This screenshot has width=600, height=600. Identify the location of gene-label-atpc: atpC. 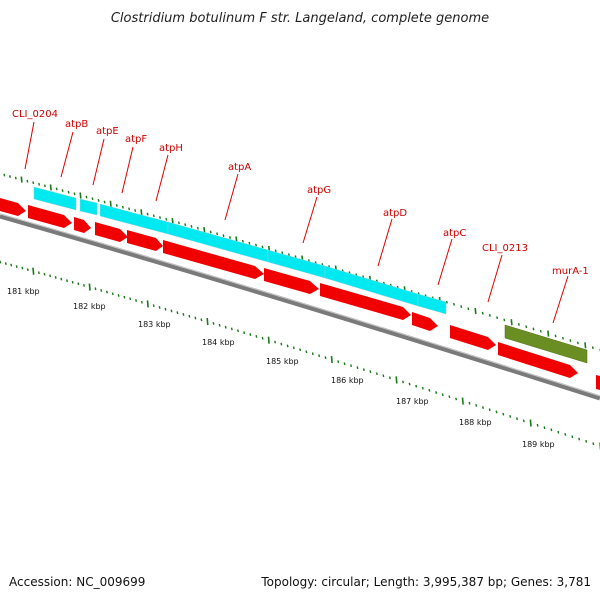
(451, 257).